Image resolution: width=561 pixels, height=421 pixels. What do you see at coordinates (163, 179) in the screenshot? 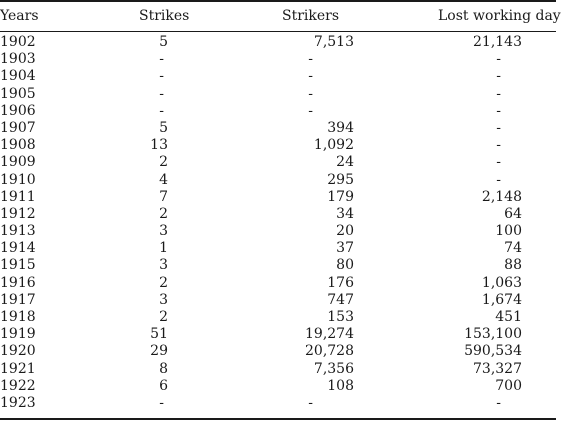
I see `cell-strikes: 4` at bounding box center [163, 179].